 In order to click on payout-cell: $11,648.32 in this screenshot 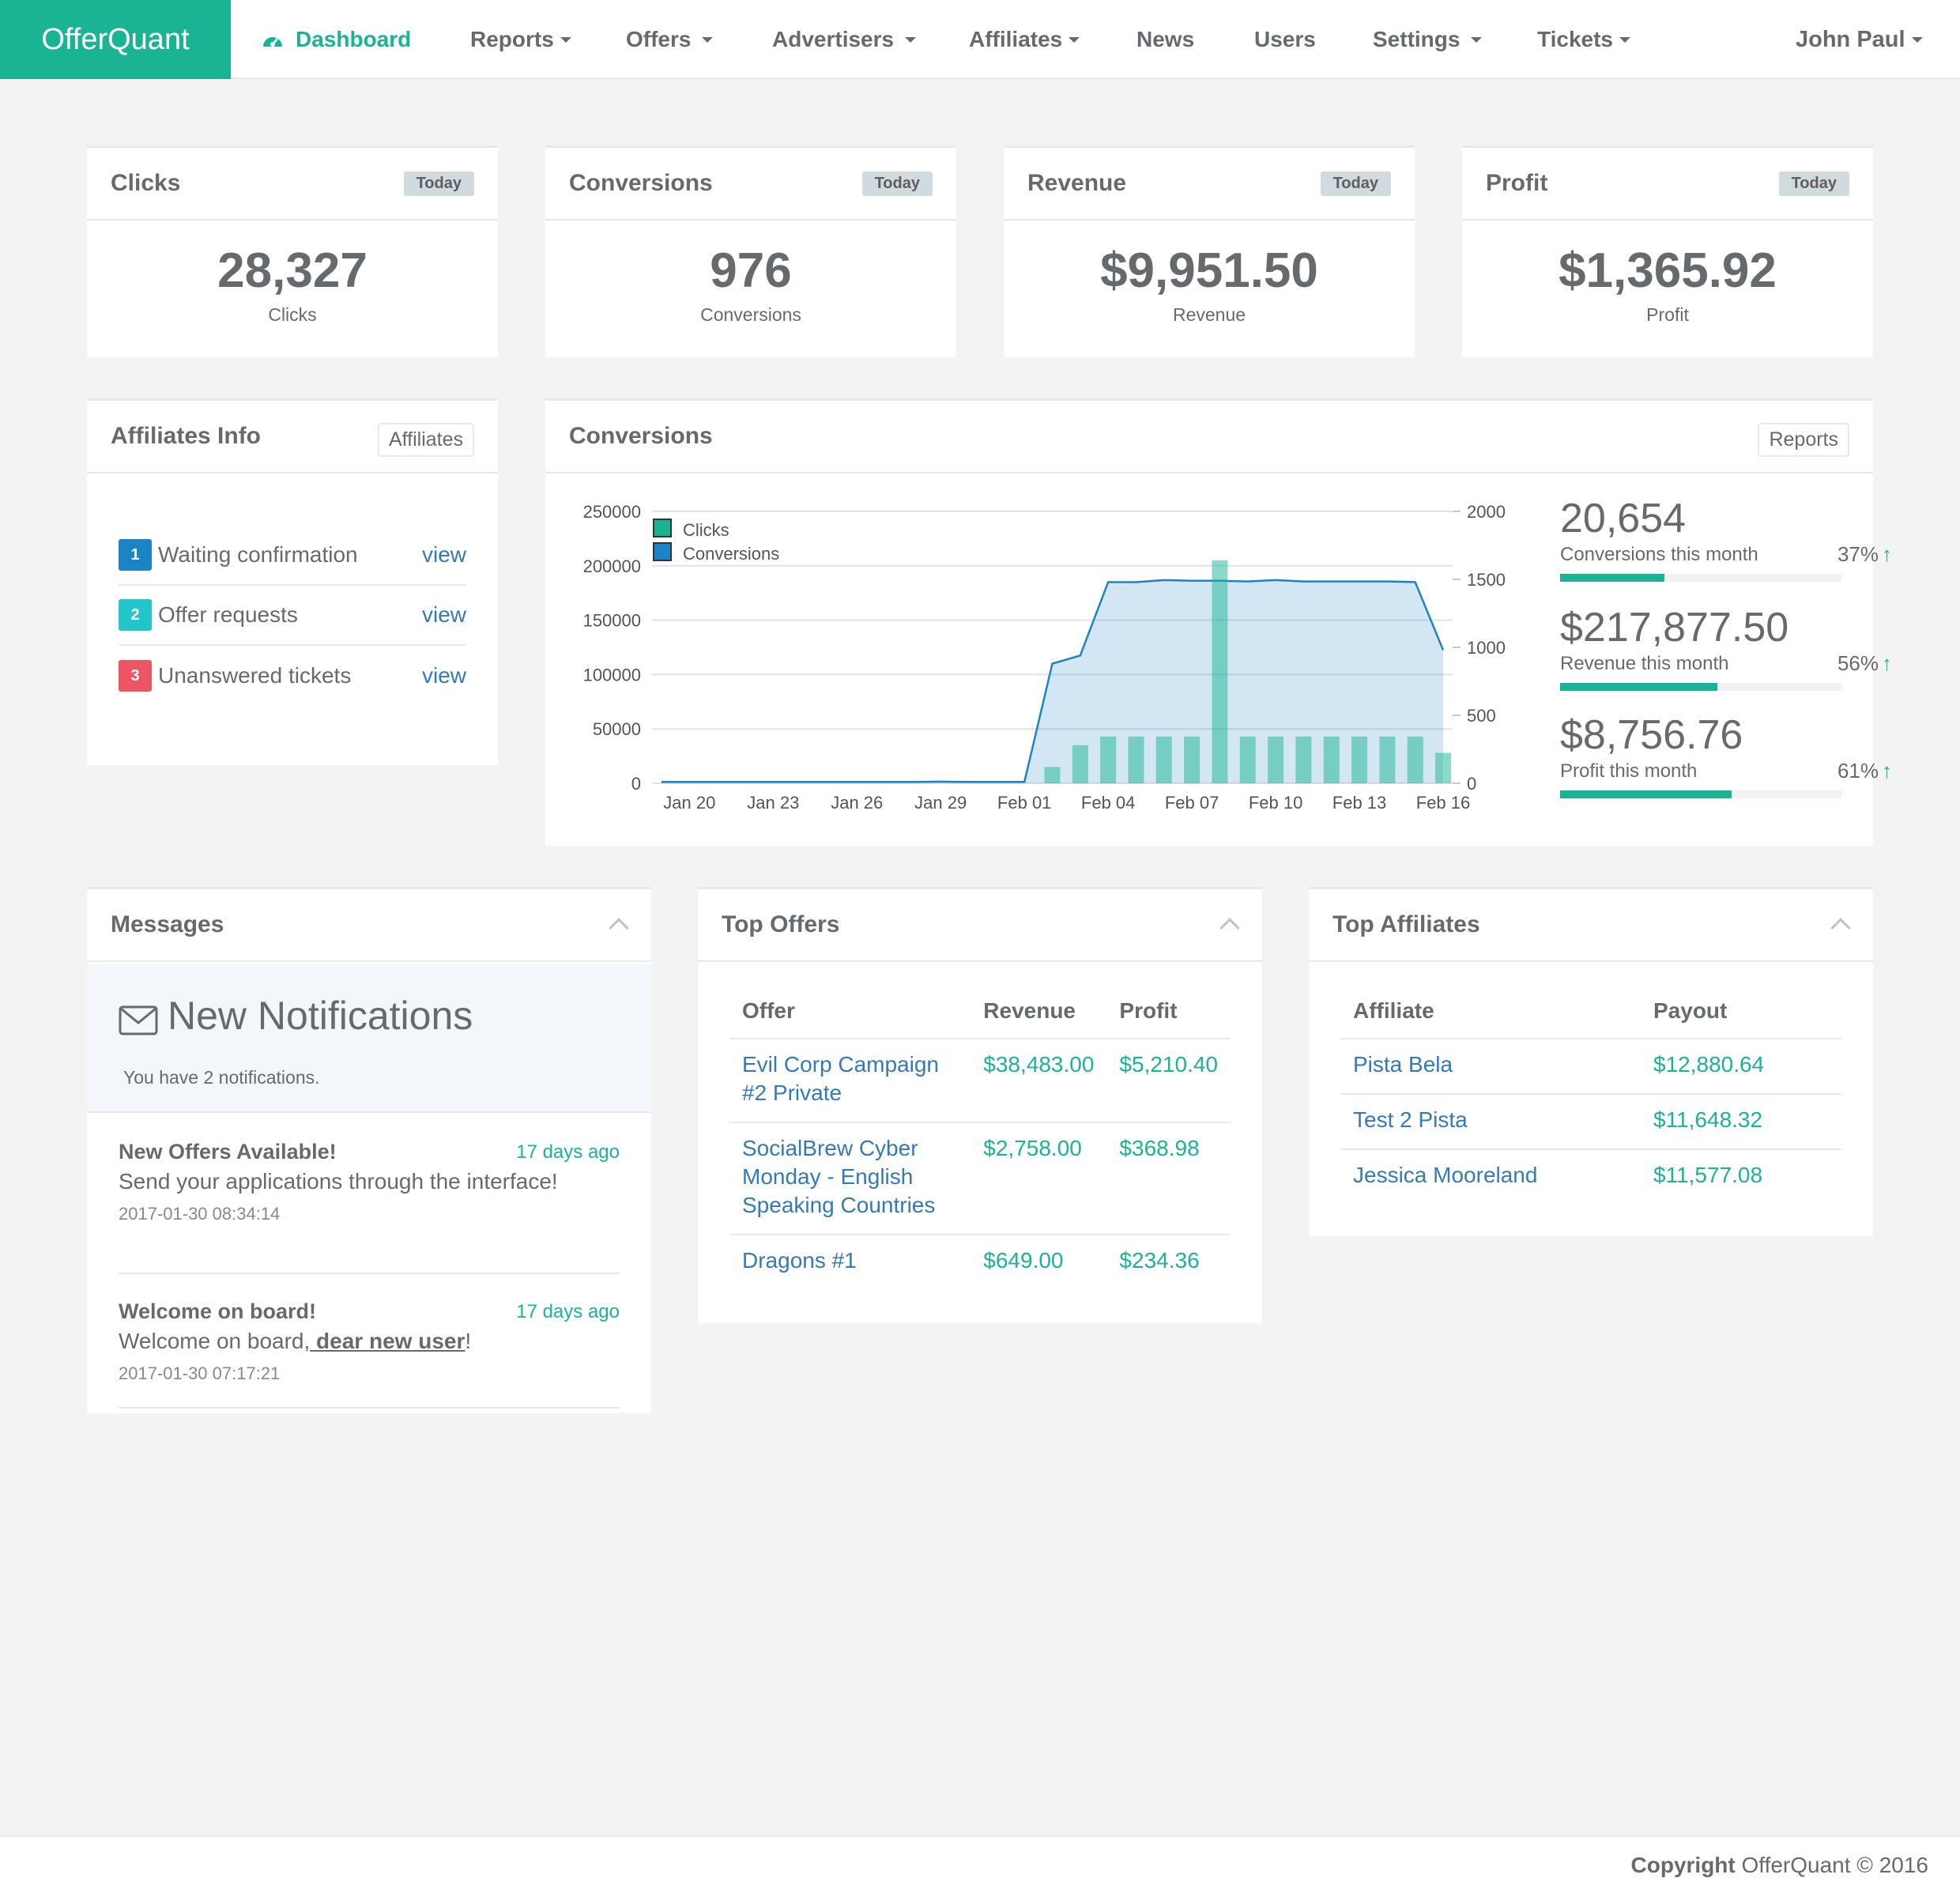, I will do `click(1741, 1122)`.